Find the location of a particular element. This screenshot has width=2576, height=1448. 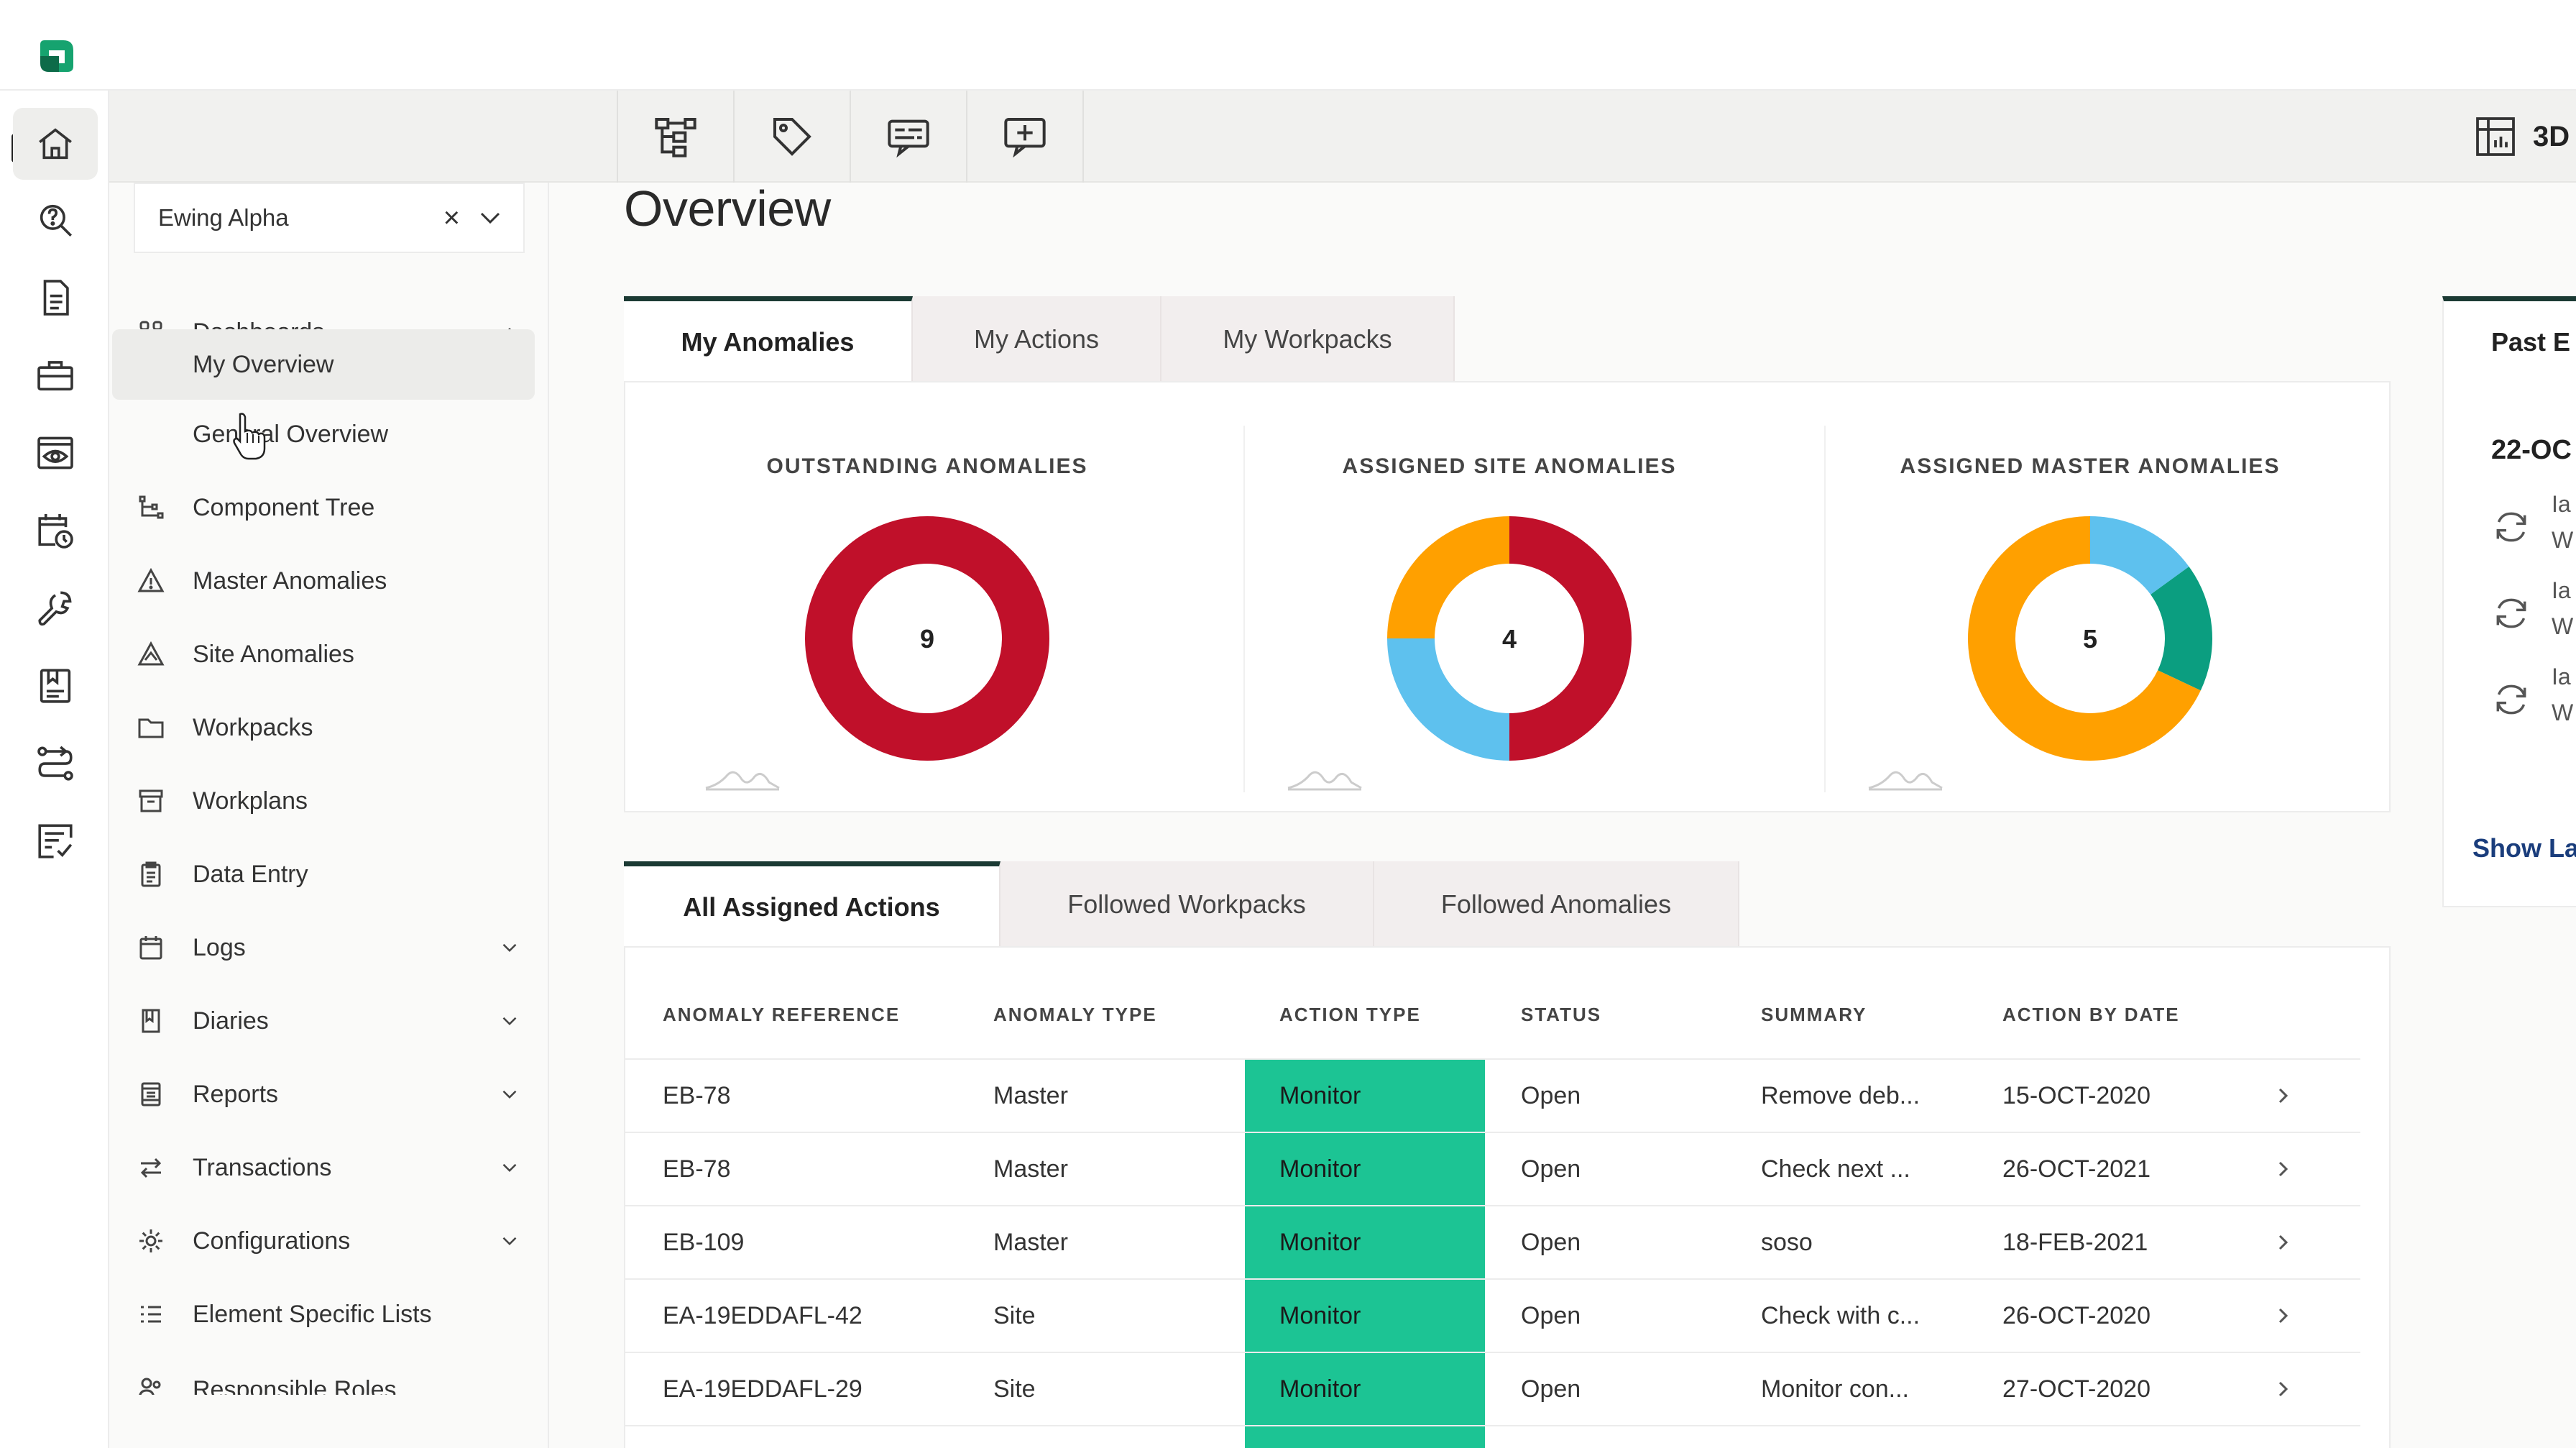

column-header-action-type: ACTION TYPE is located at coordinates (1350, 1014).